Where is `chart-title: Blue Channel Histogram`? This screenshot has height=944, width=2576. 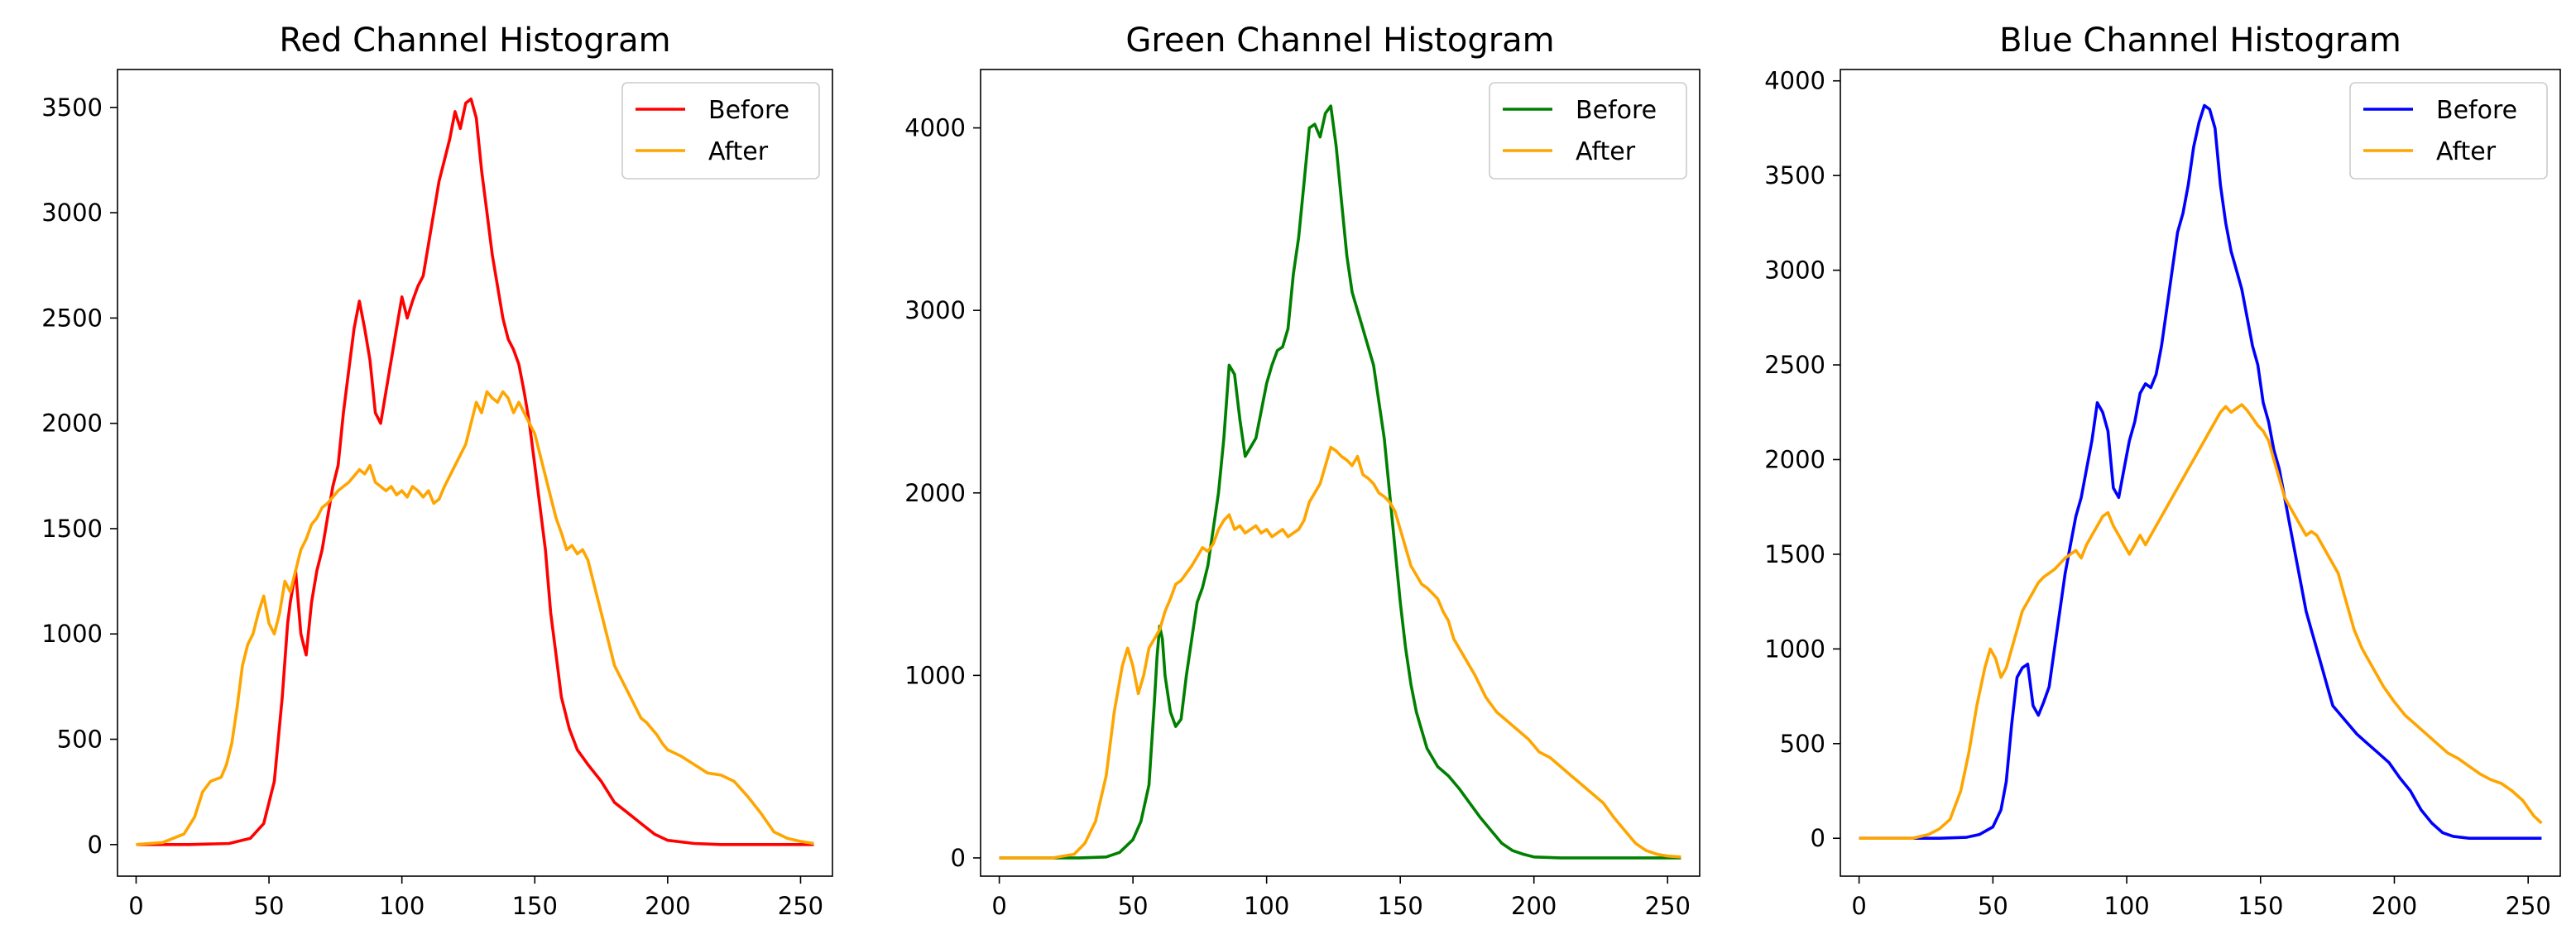
chart-title: Blue Channel Histogram is located at coordinates (2200, 41).